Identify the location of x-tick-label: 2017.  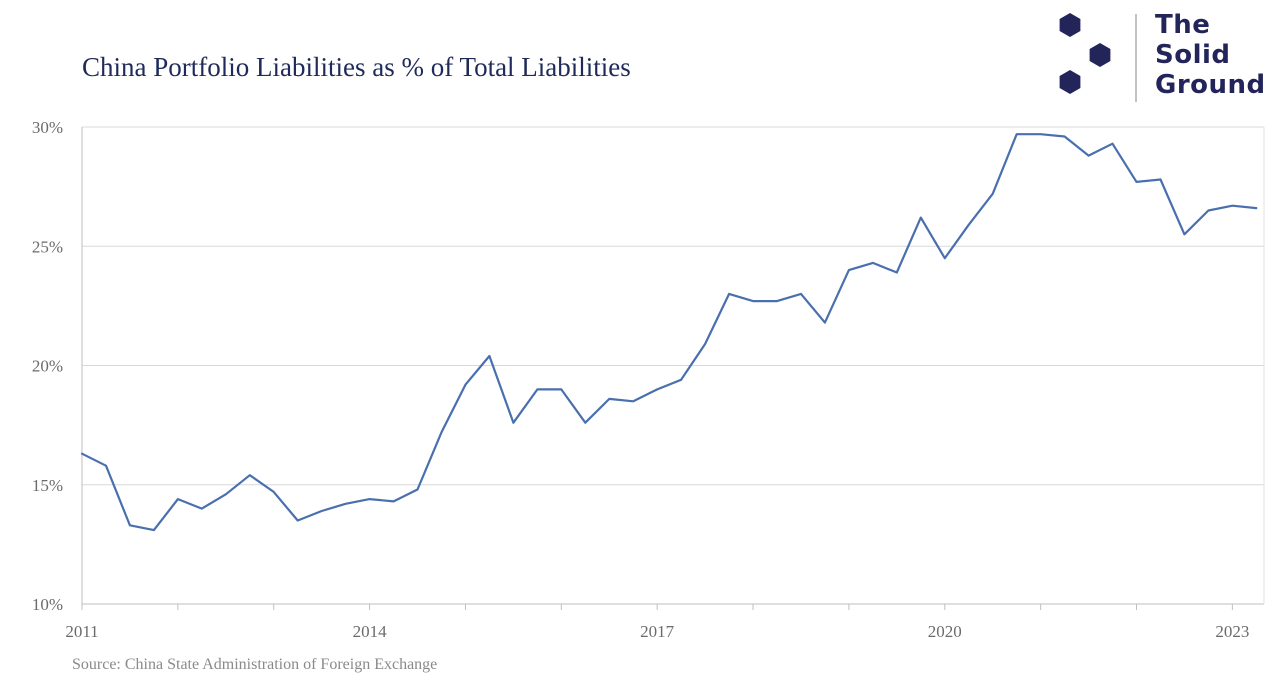
(657, 631).